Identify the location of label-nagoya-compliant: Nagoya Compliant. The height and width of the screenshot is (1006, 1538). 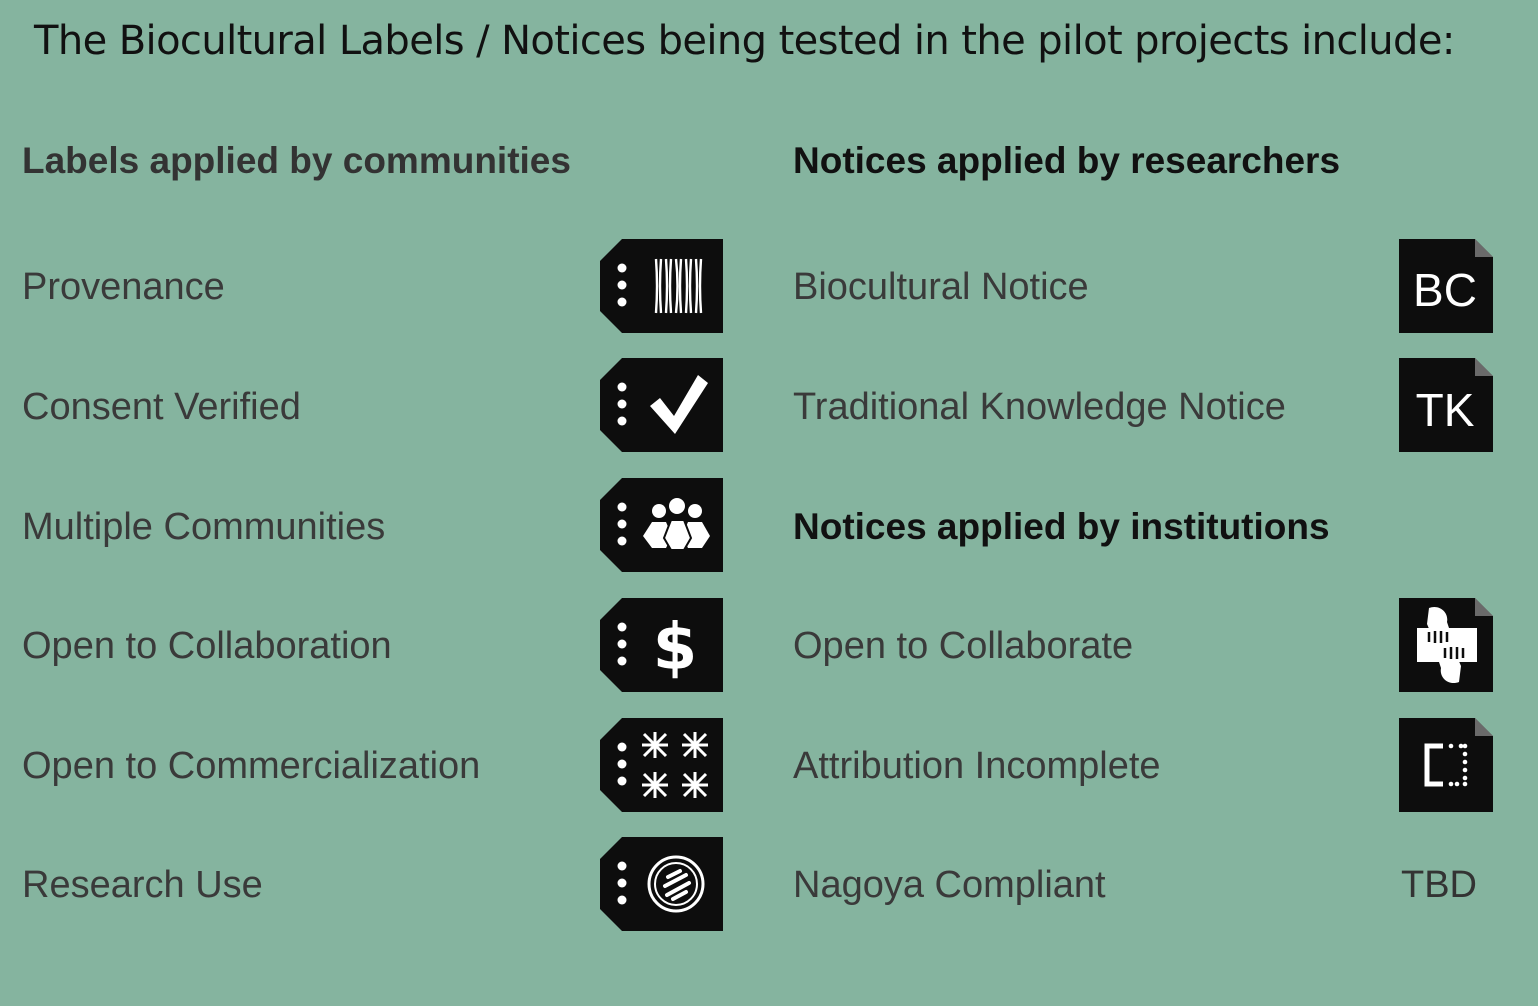
(949, 885).